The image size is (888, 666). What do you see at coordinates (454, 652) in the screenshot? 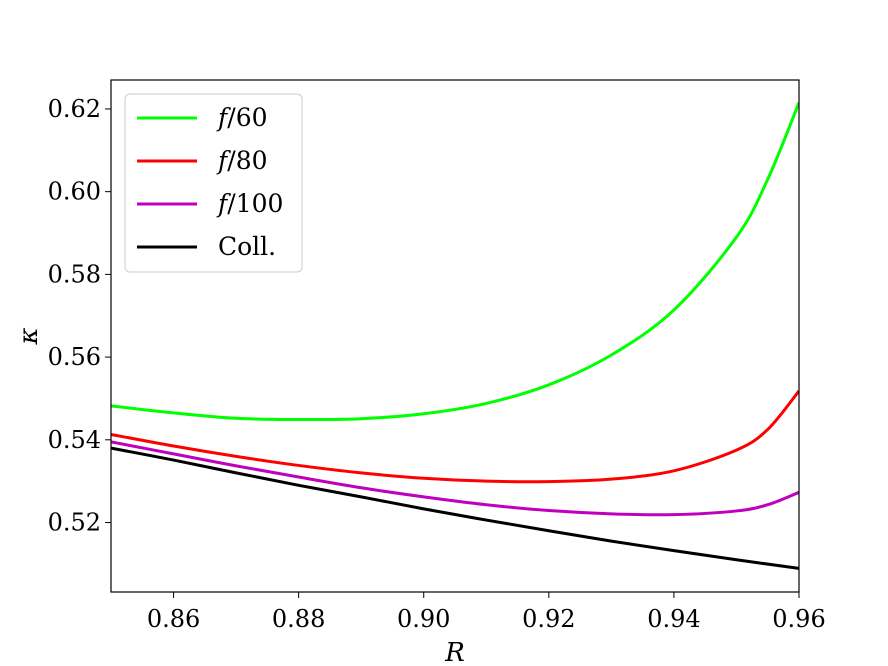
I see `x-axis-label: R` at bounding box center [454, 652].